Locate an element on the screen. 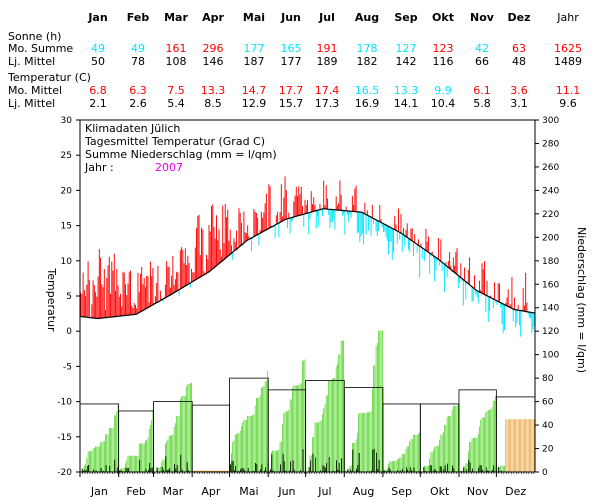 Image resolution: width=600 pixels, height=500 pixels. temp_mo-cell: 13.3 is located at coordinates (406, 90).